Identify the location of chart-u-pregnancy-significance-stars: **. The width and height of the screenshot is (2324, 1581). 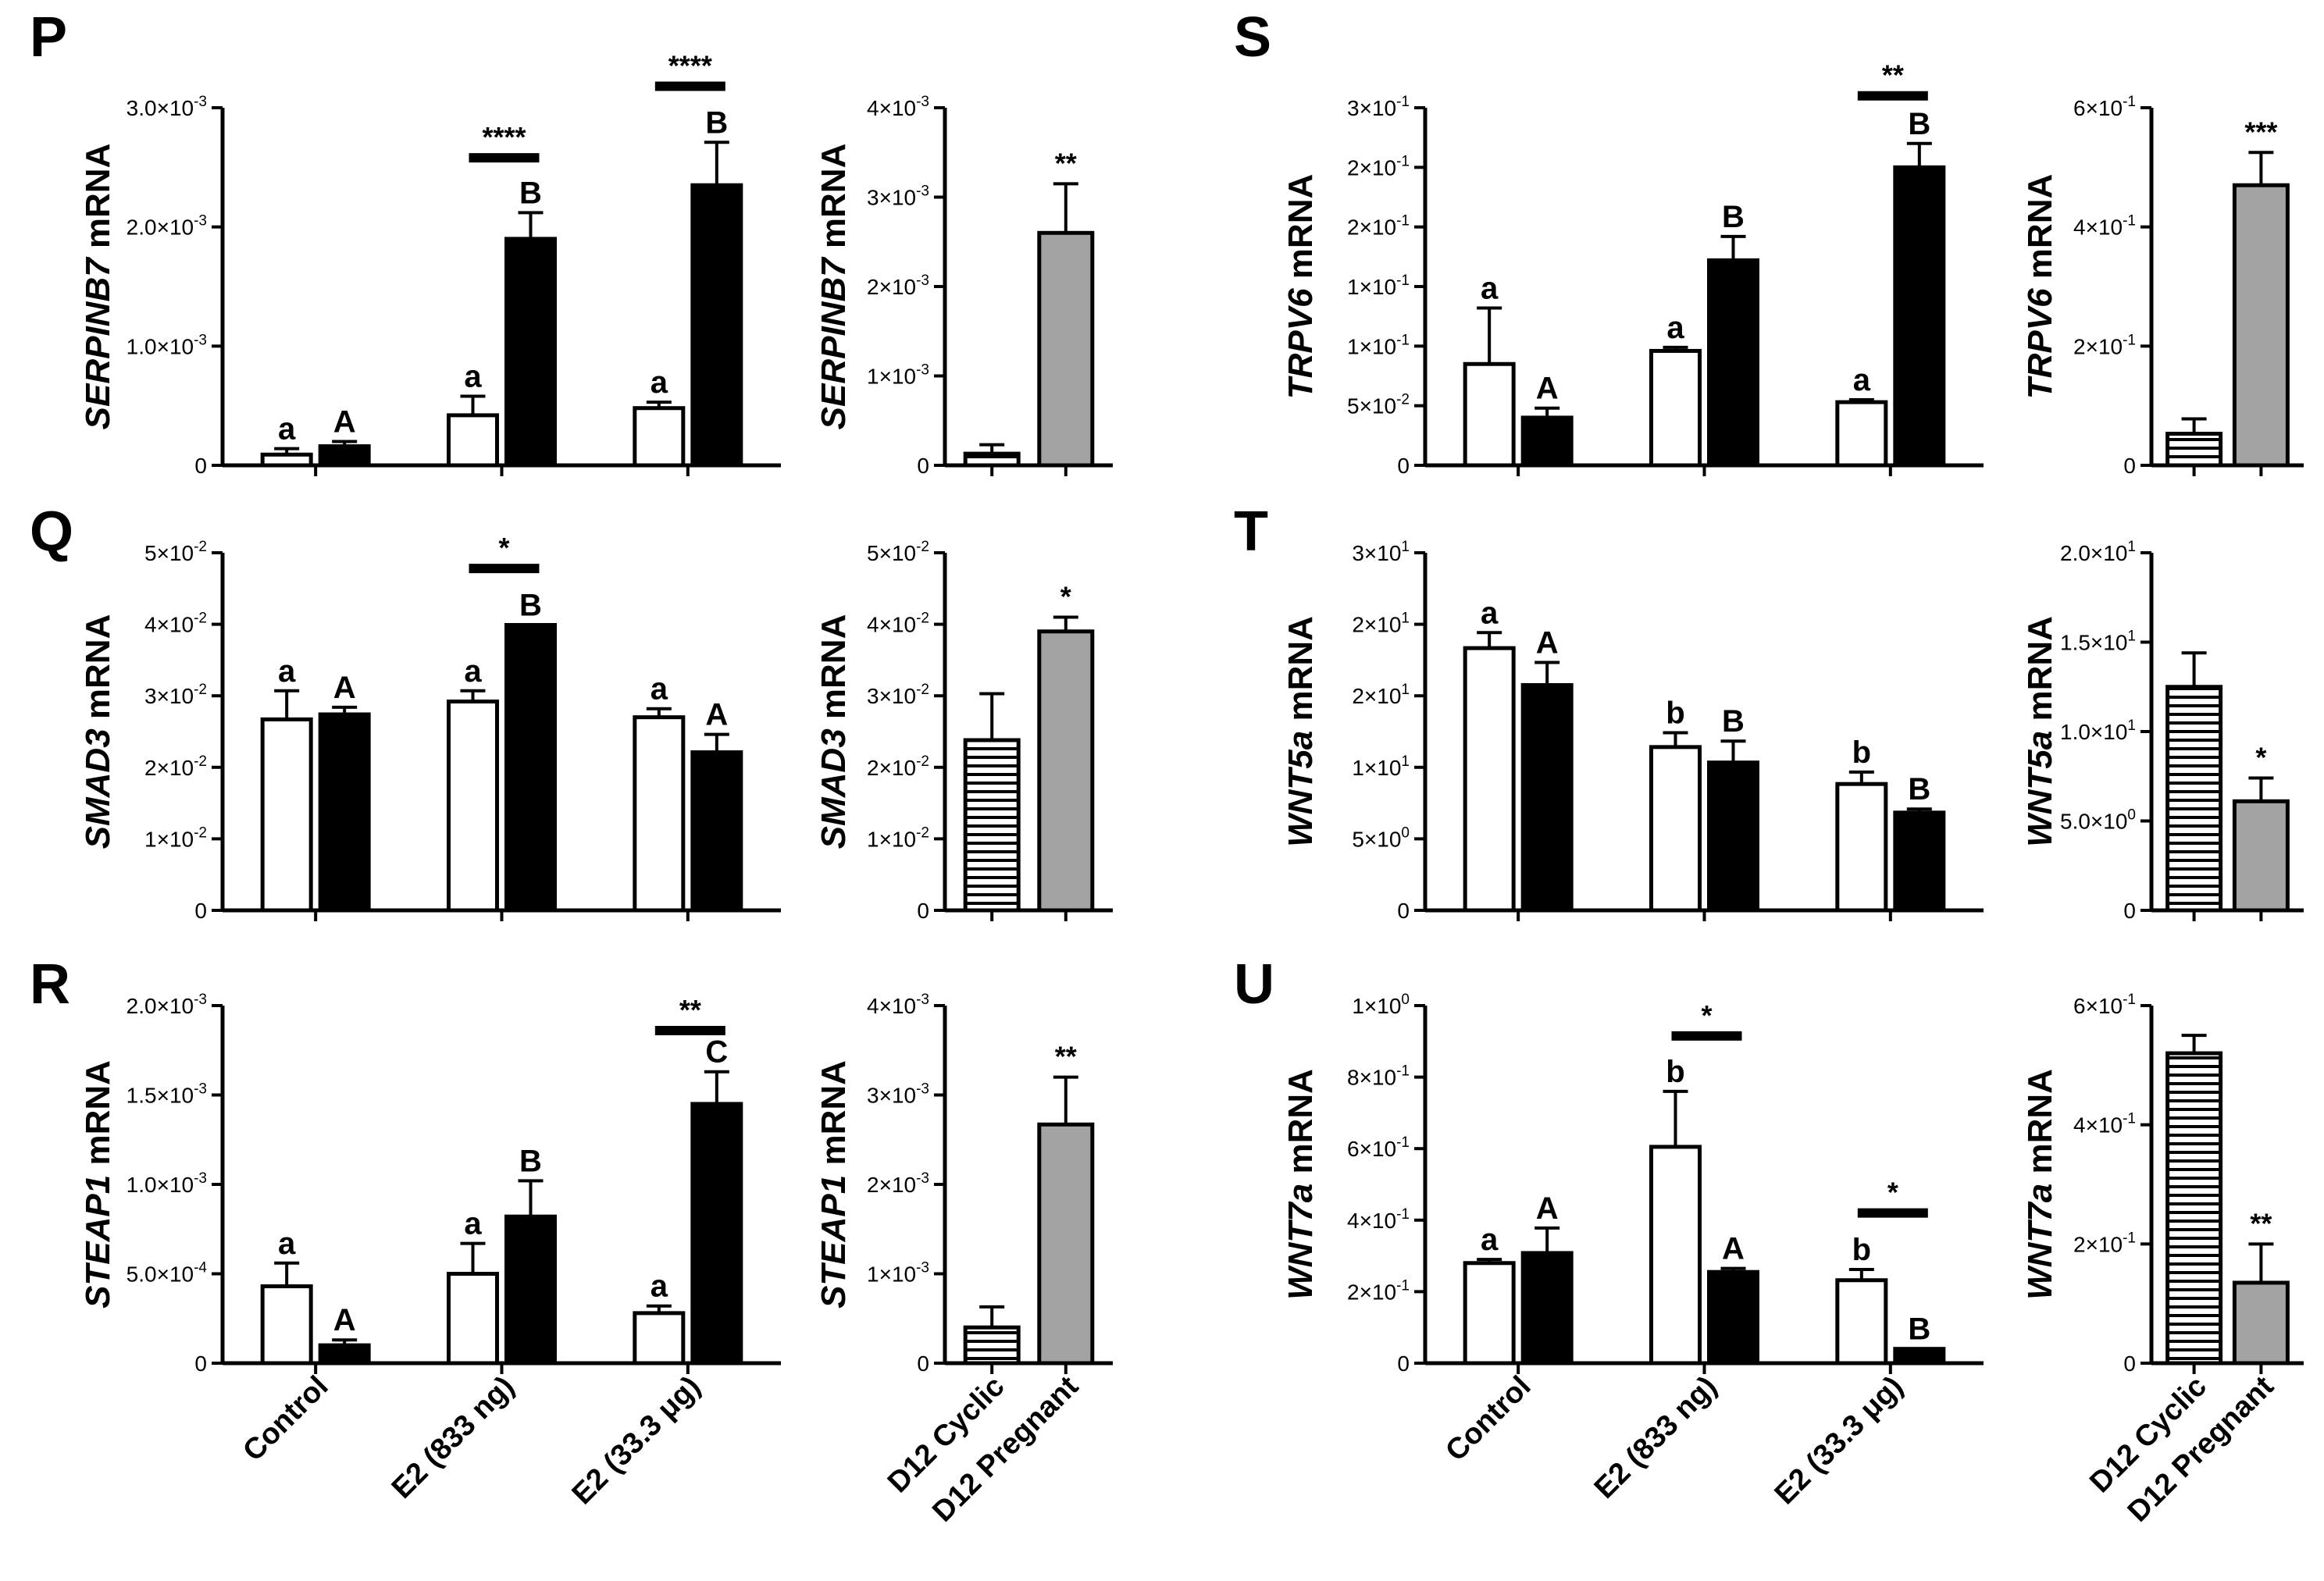
(2261, 1223).